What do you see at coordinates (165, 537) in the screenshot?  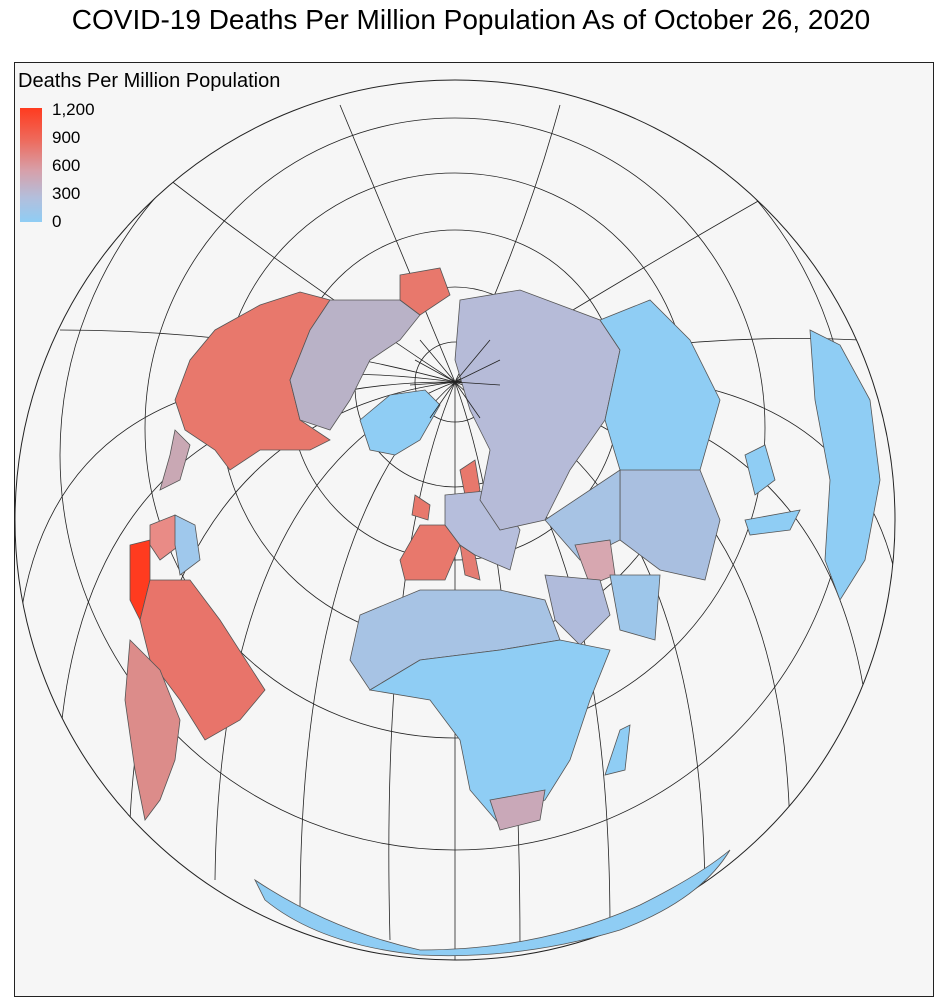 I see `land-colombia` at bounding box center [165, 537].